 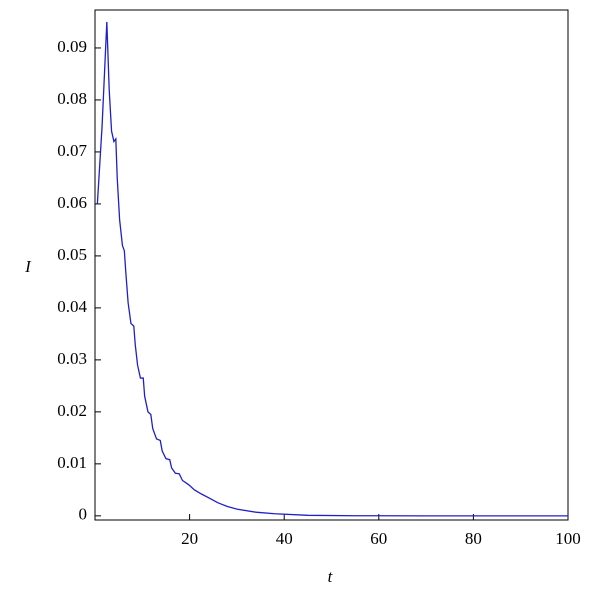 What do you see at coordinates (568, 538) in the screenshot?
I see `x-tick-label: 100` at bounding box center [568, 538].